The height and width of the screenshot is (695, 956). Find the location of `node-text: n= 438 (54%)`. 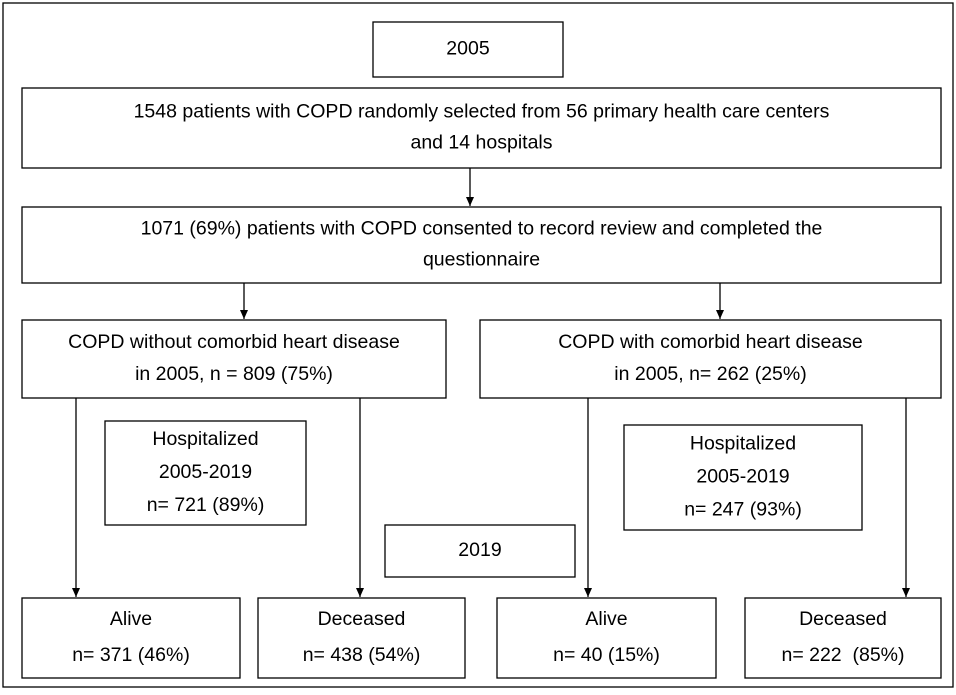

node-text: n= 438 (54%) is located at coordinates (362, 655).